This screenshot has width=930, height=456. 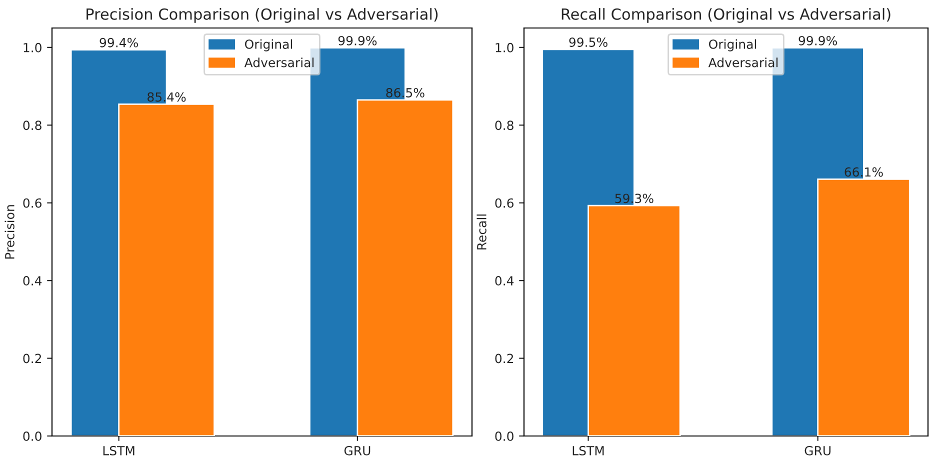 I want to click on y-axis-title: Precision, so click(x=9, y=232).